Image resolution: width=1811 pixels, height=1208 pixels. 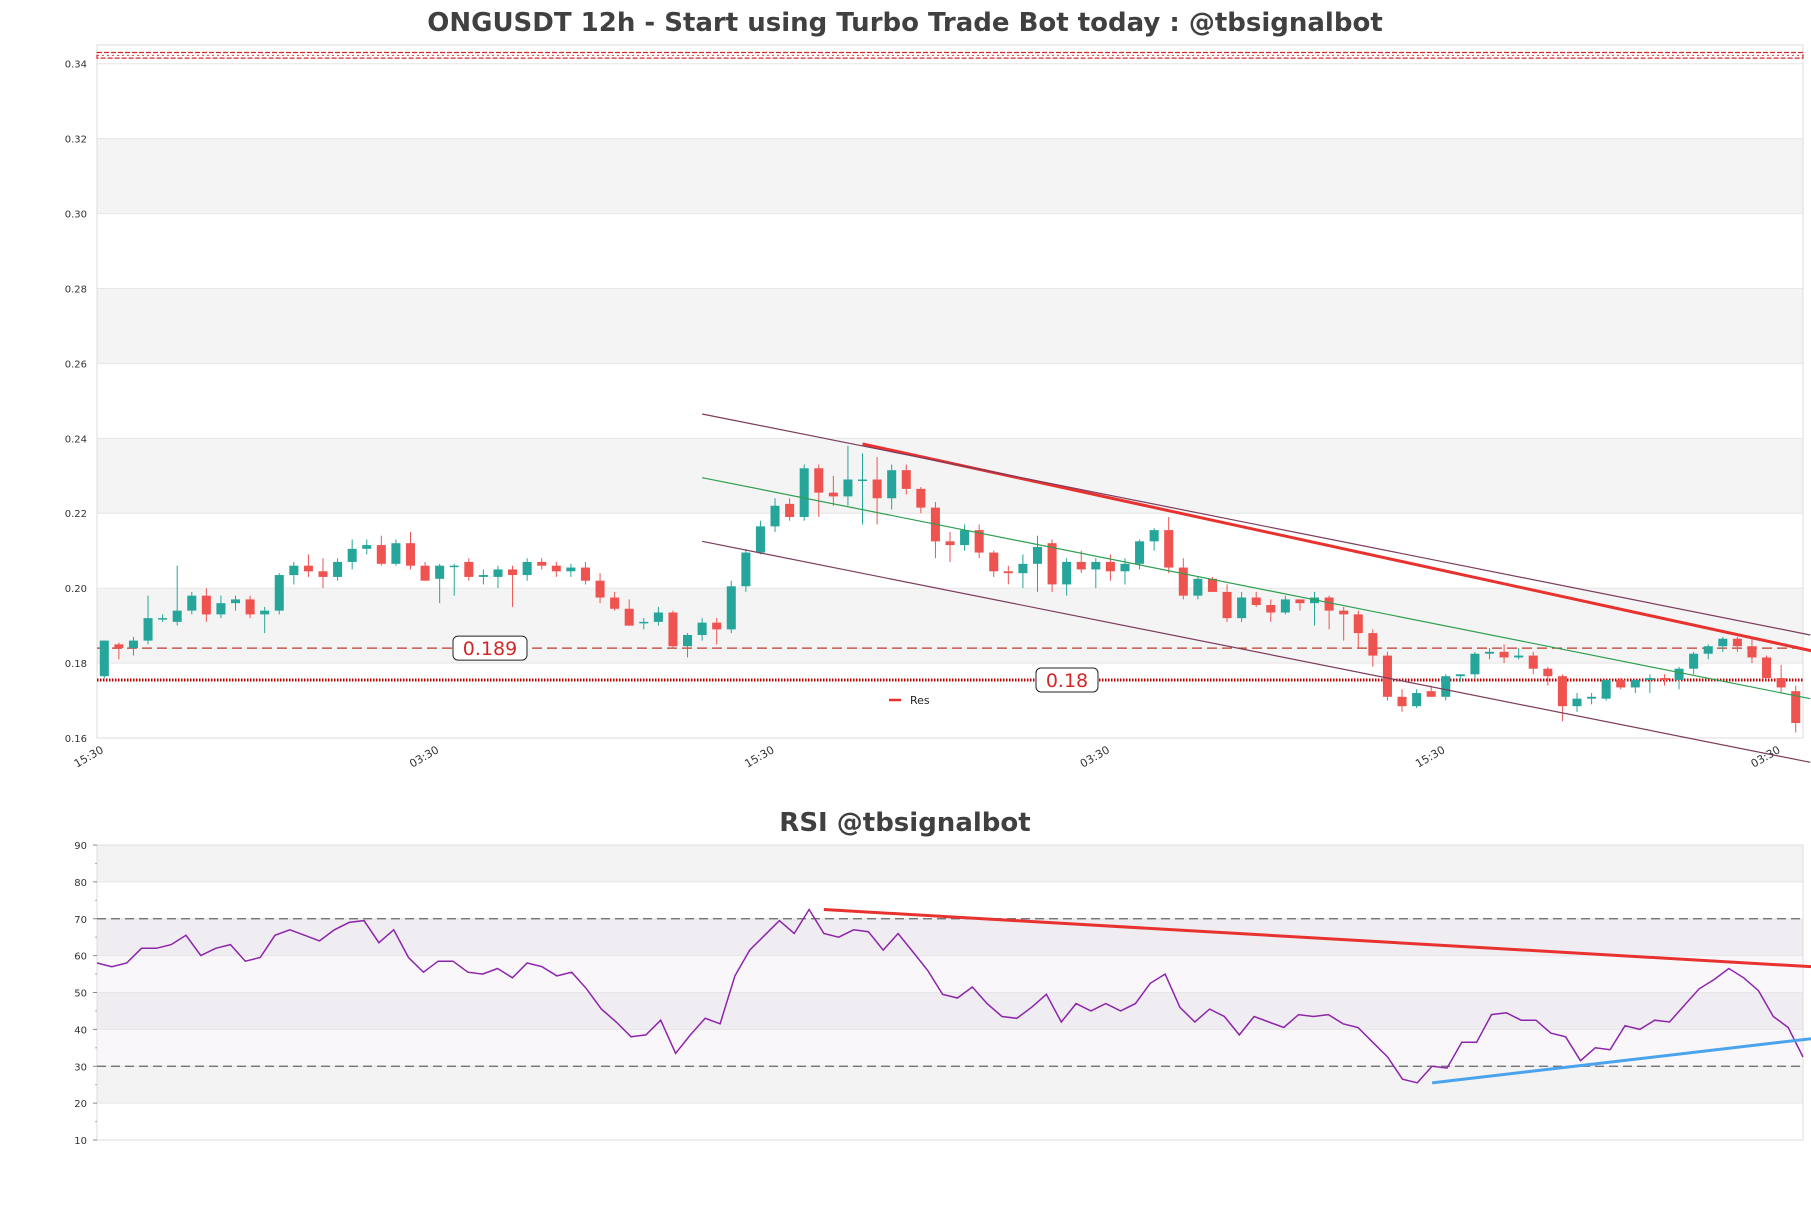 What do you see at coordinates (1336, 547) in the screenshot?
I see `resistance-trendline` at bounding box center [1336, 547].